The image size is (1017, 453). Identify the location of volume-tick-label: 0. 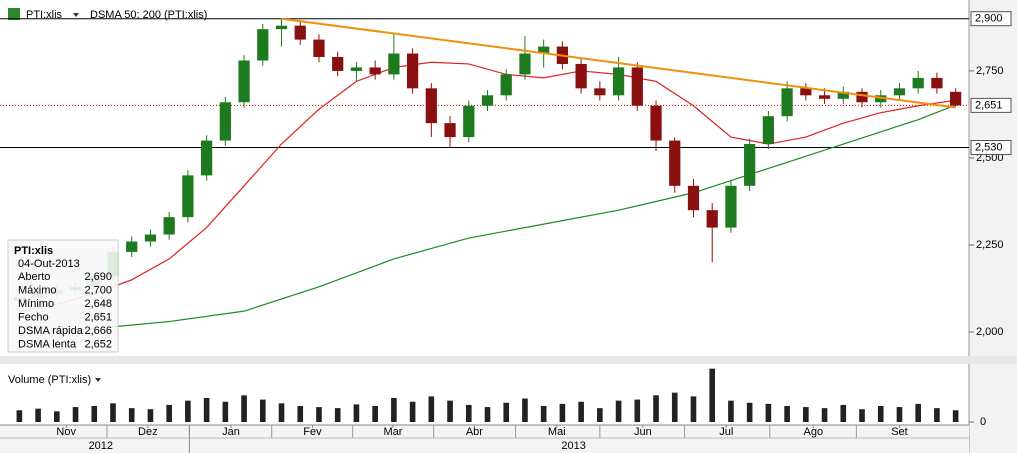
(983, 422).